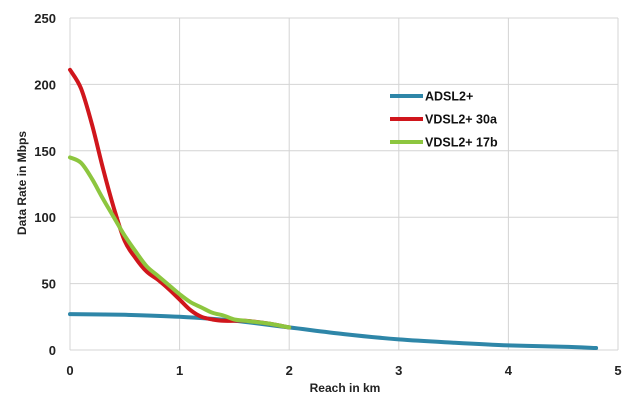 This screenshot has height=398, width=627. What do you see at coordinates (398, 370) in the screenshot?
I see `x-tick-label: 3` at bounding box center [398, 370].